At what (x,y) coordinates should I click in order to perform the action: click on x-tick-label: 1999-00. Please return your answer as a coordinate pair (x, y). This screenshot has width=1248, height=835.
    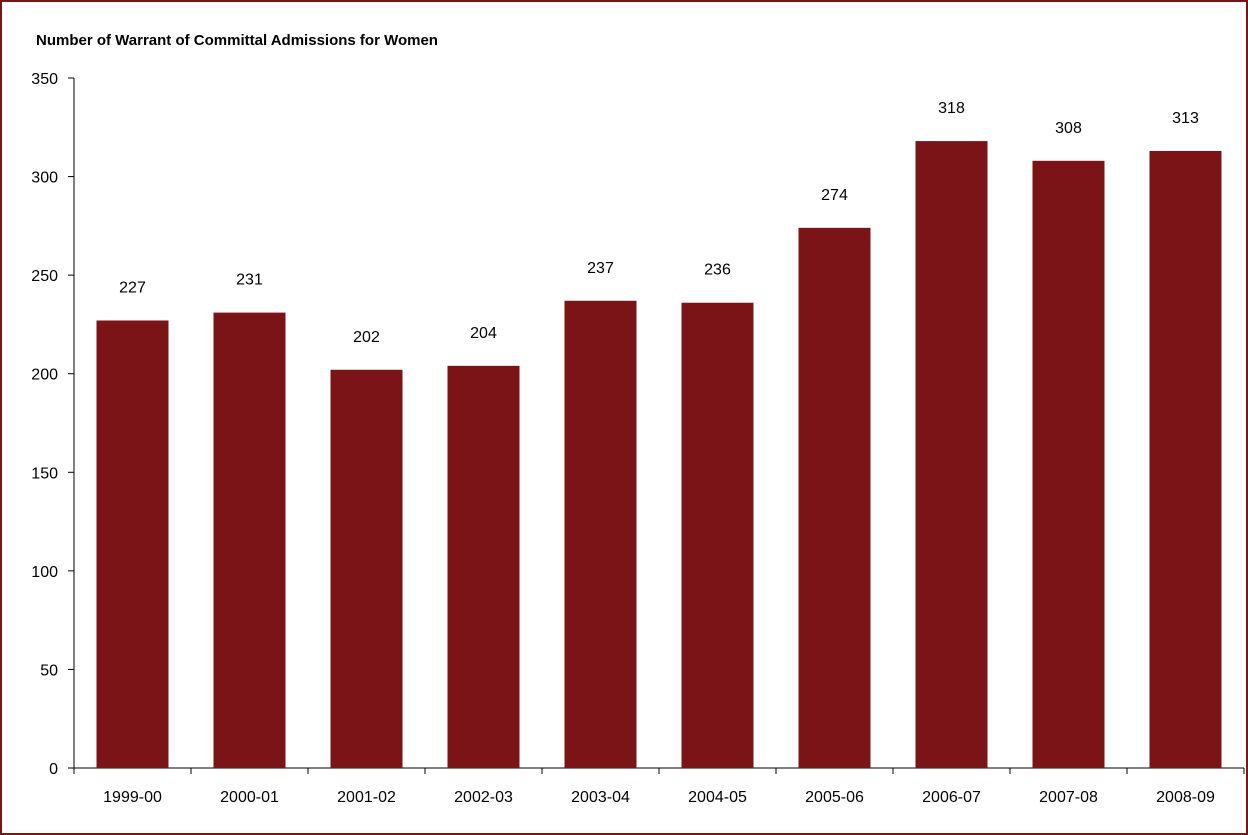
    Looking at the image, I should click on (132, 797).